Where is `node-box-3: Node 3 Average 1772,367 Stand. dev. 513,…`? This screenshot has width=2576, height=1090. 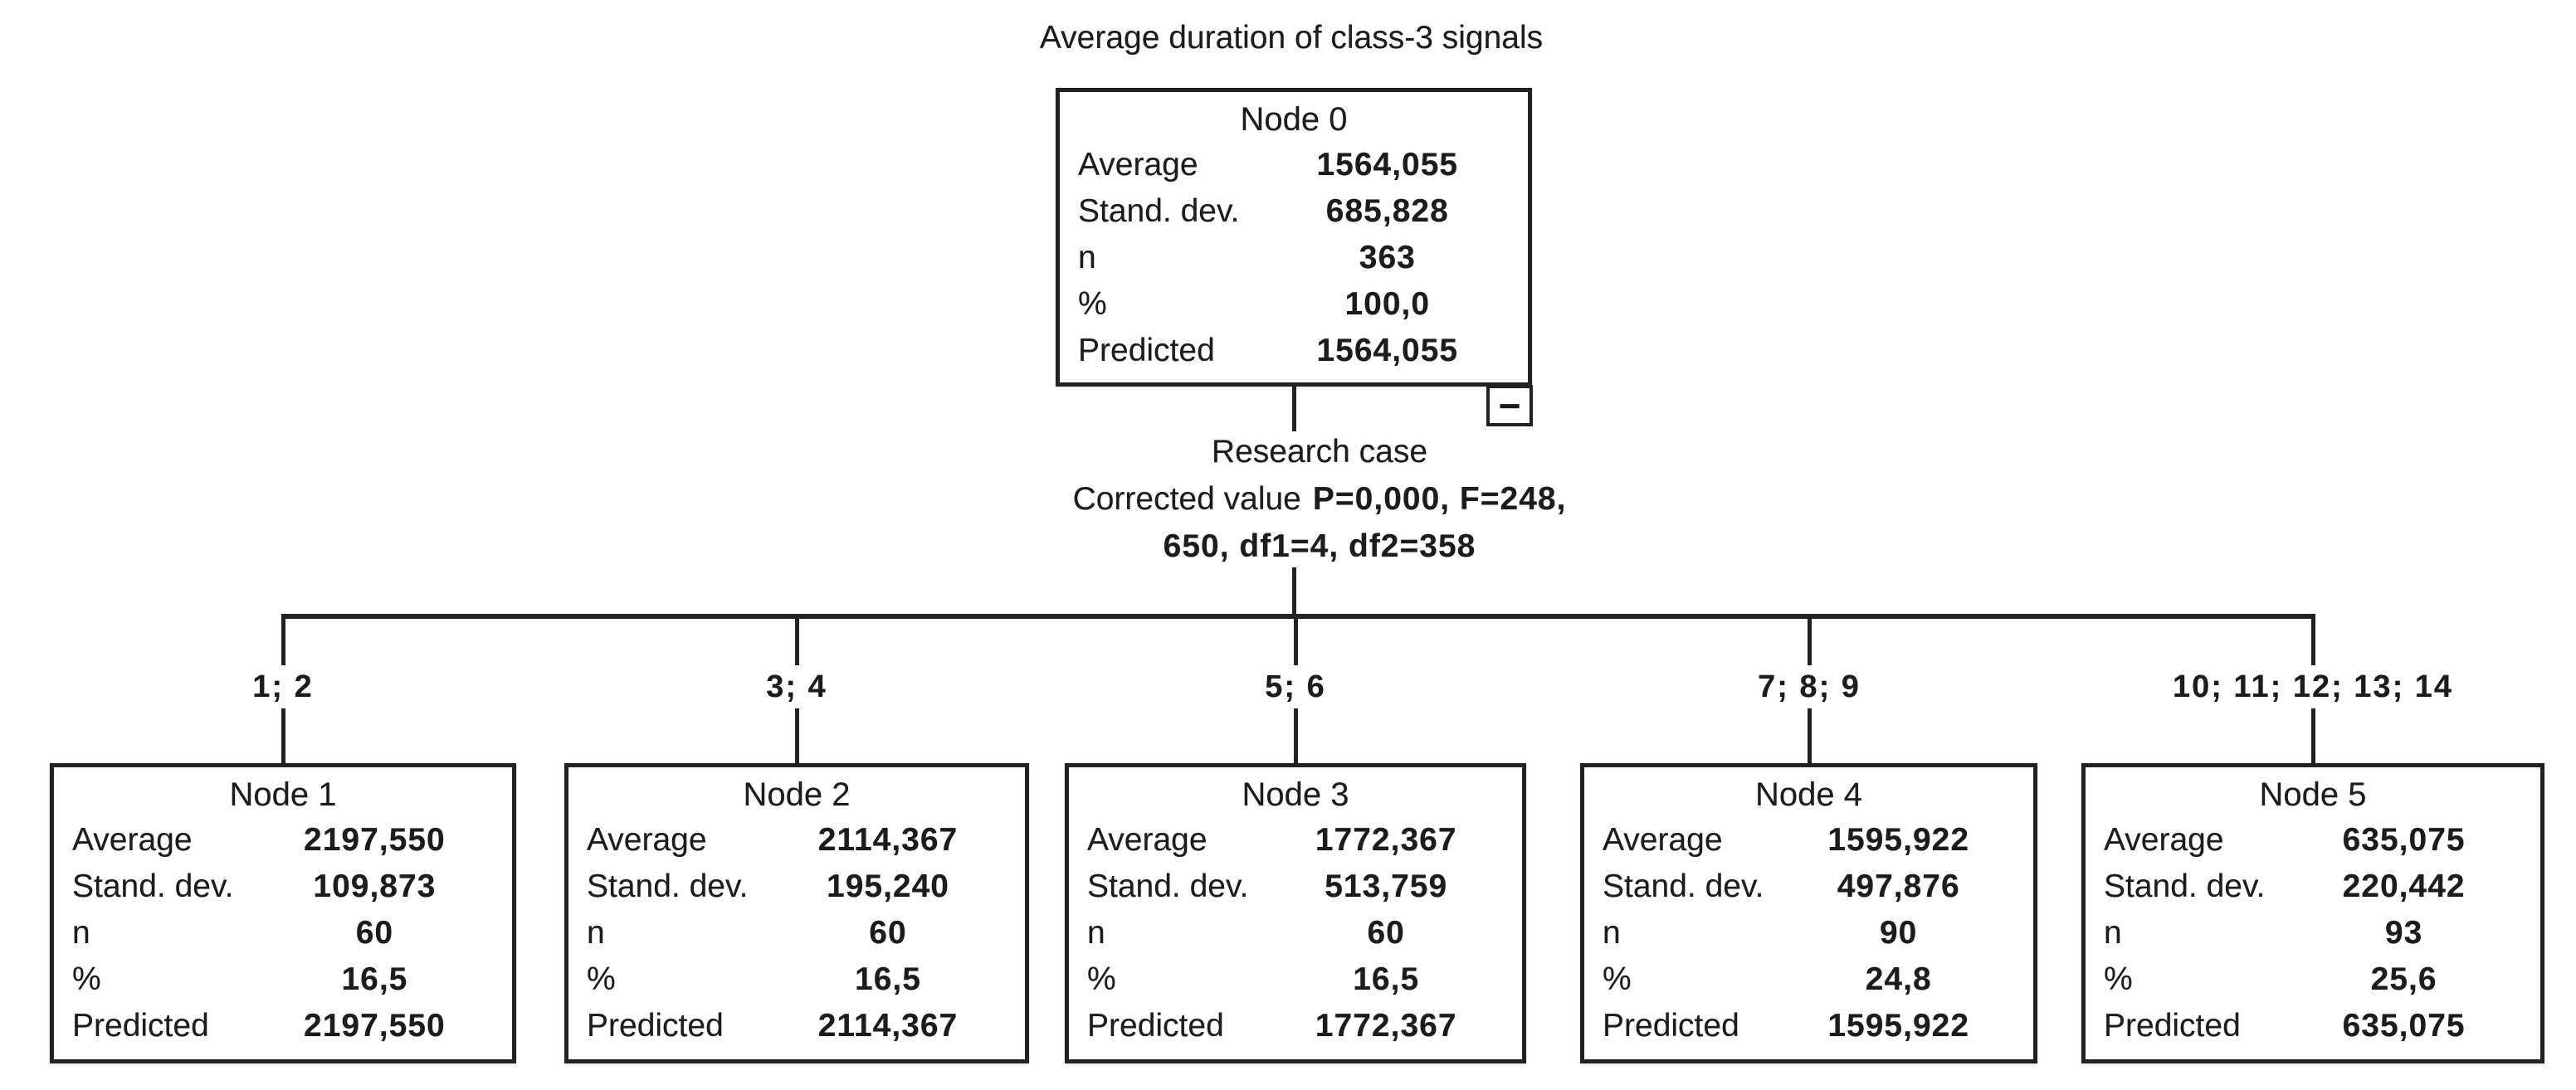
node-box-3: Node 3 Average 1772,367 Stand. dev. 513,… is located at coordinates (1295, 913).